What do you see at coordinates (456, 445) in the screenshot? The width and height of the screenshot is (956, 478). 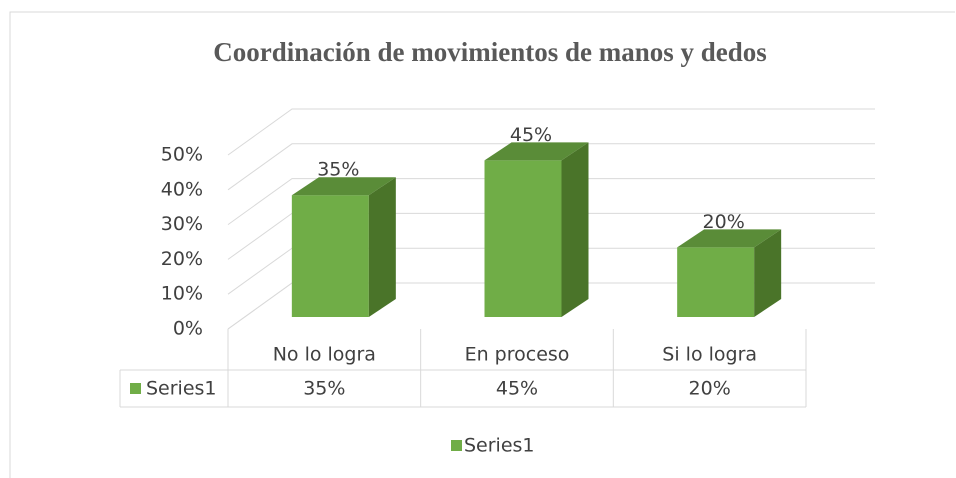 I see `legend-key` at bounding box center [456, 445].